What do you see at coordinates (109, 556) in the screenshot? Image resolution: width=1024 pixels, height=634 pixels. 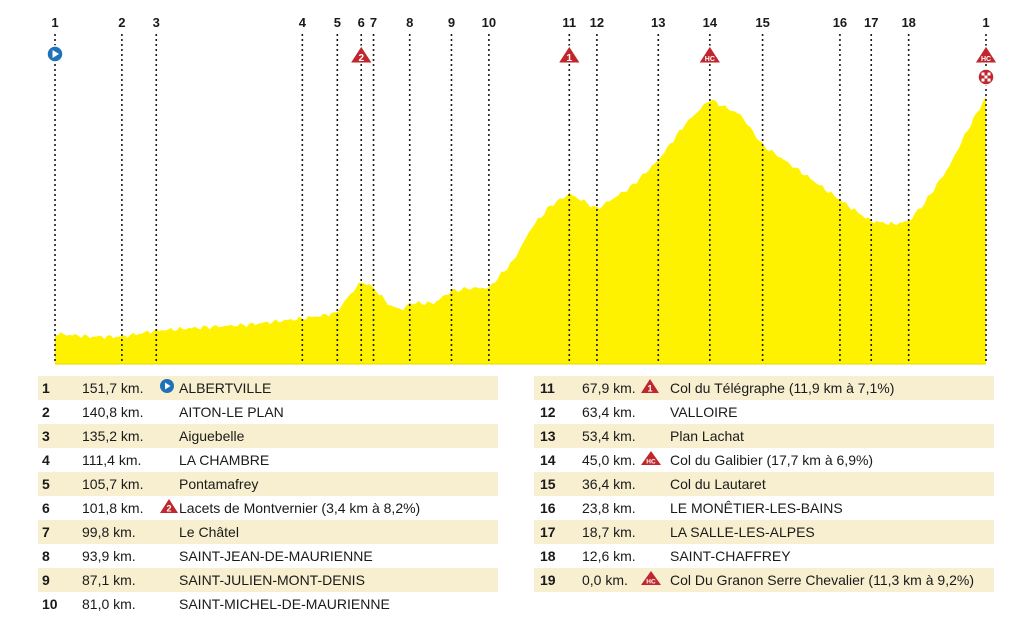 I see `waypoint-distance: 93,9 km.` at bounding box center [109, 556].